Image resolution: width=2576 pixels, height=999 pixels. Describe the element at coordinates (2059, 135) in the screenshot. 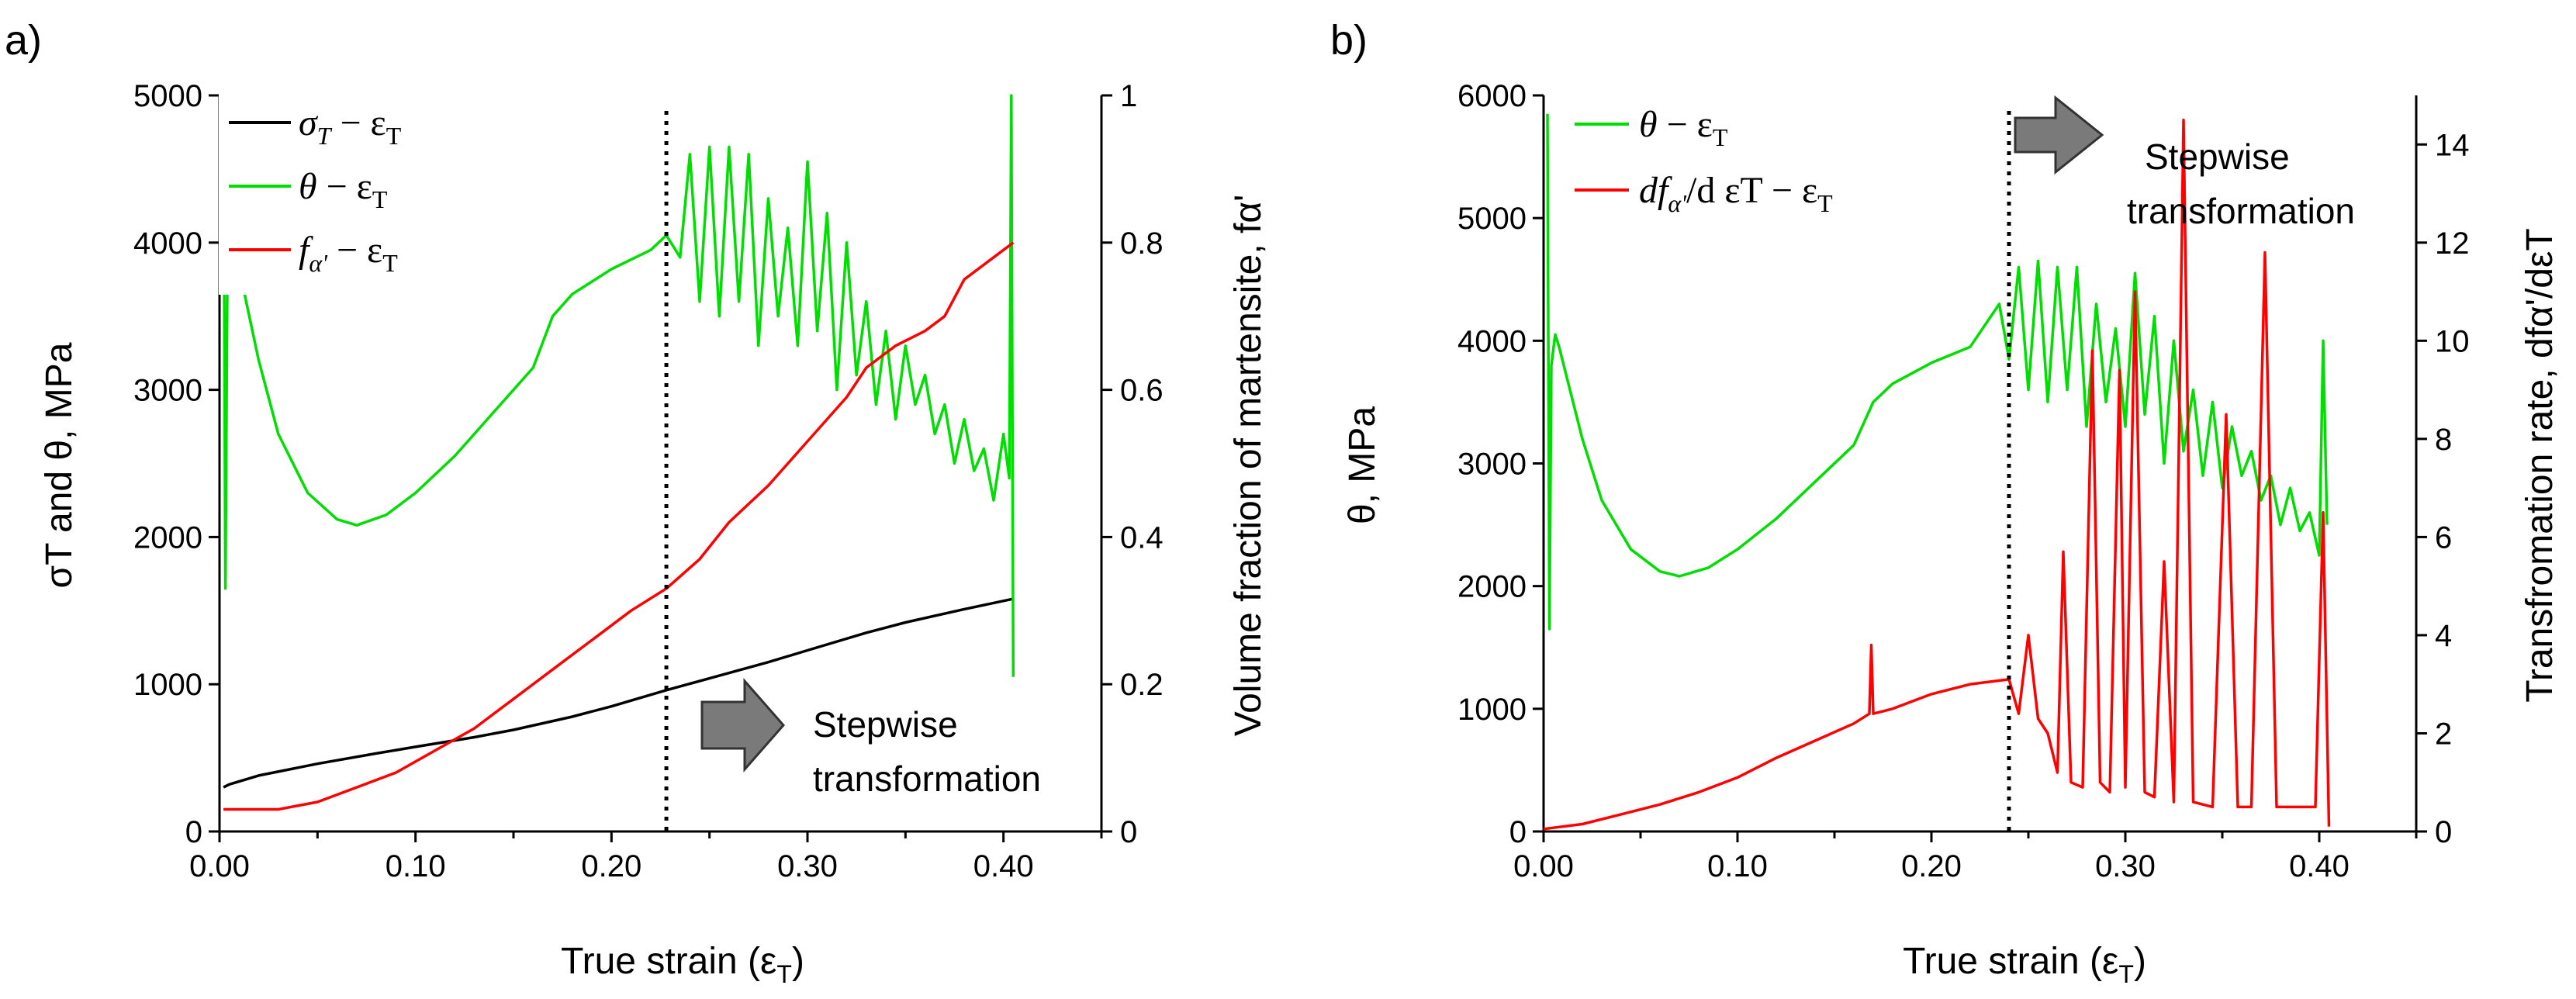

I see `panel-b-arrow-icon` at that location.